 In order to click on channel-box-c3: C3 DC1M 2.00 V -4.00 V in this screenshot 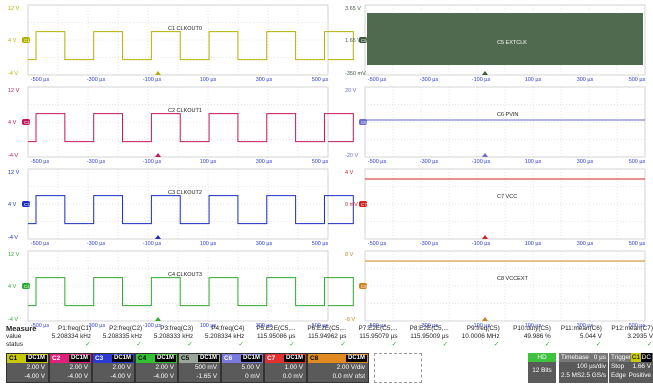, I will do `click(113, 368)`.